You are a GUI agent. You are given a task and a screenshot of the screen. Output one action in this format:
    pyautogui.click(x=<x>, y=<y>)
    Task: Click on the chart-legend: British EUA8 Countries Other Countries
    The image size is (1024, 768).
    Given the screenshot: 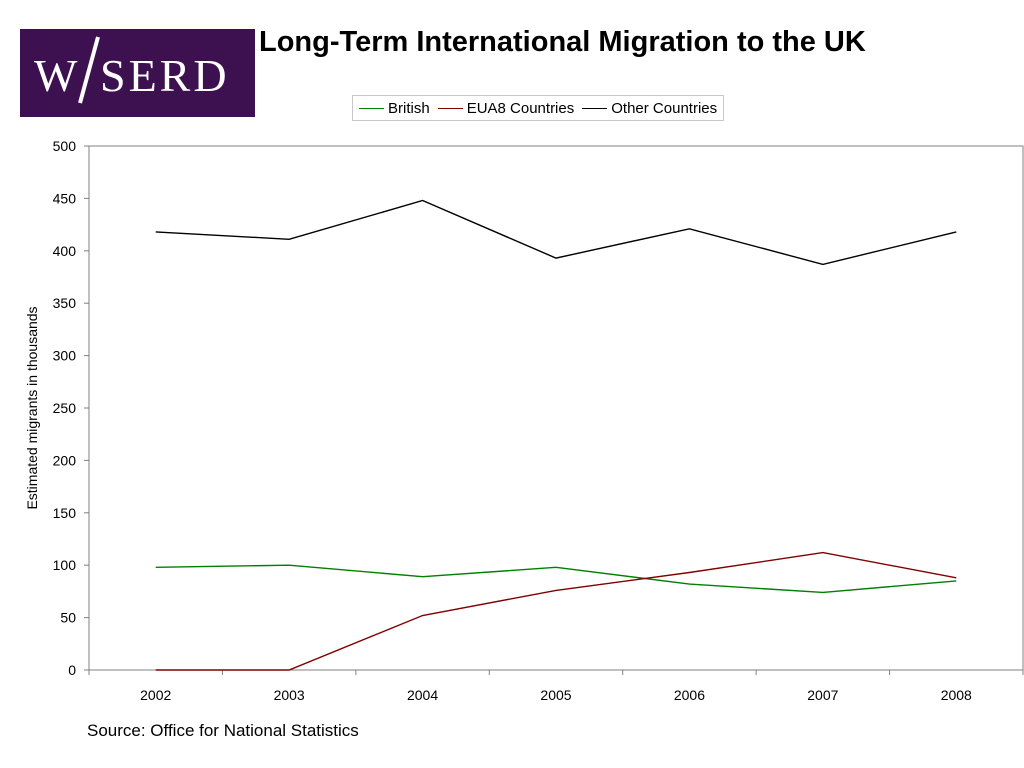 What is the action you would take?
    pyautogui.click(x=538, y=108)
    